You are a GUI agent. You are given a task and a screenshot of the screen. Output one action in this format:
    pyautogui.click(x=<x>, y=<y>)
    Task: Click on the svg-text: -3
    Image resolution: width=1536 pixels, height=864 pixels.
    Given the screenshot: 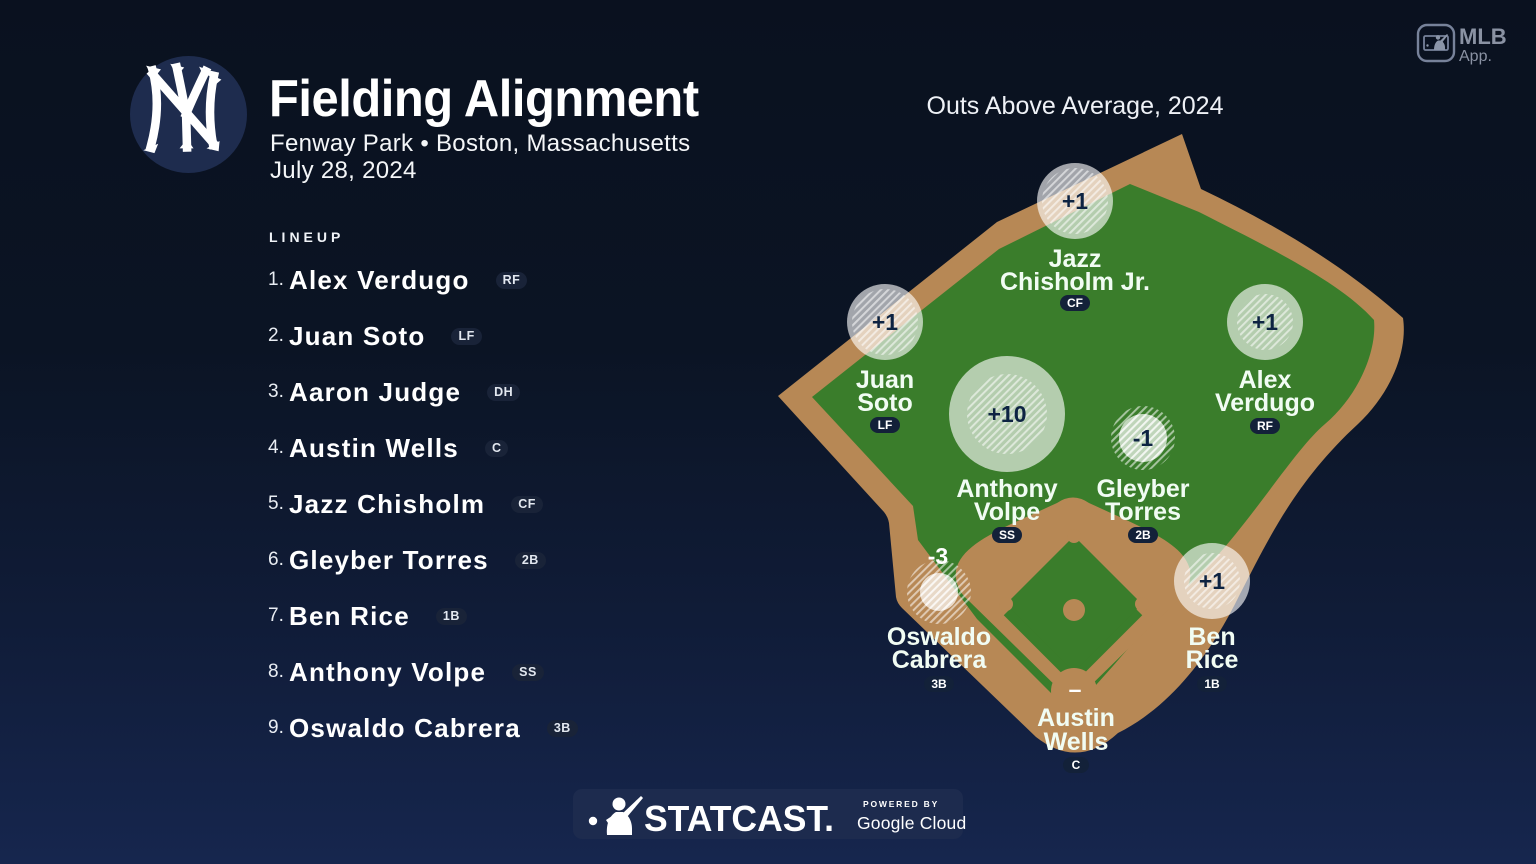 What is the action you would take?
    pyautogui.click(x=938, y=556)
    